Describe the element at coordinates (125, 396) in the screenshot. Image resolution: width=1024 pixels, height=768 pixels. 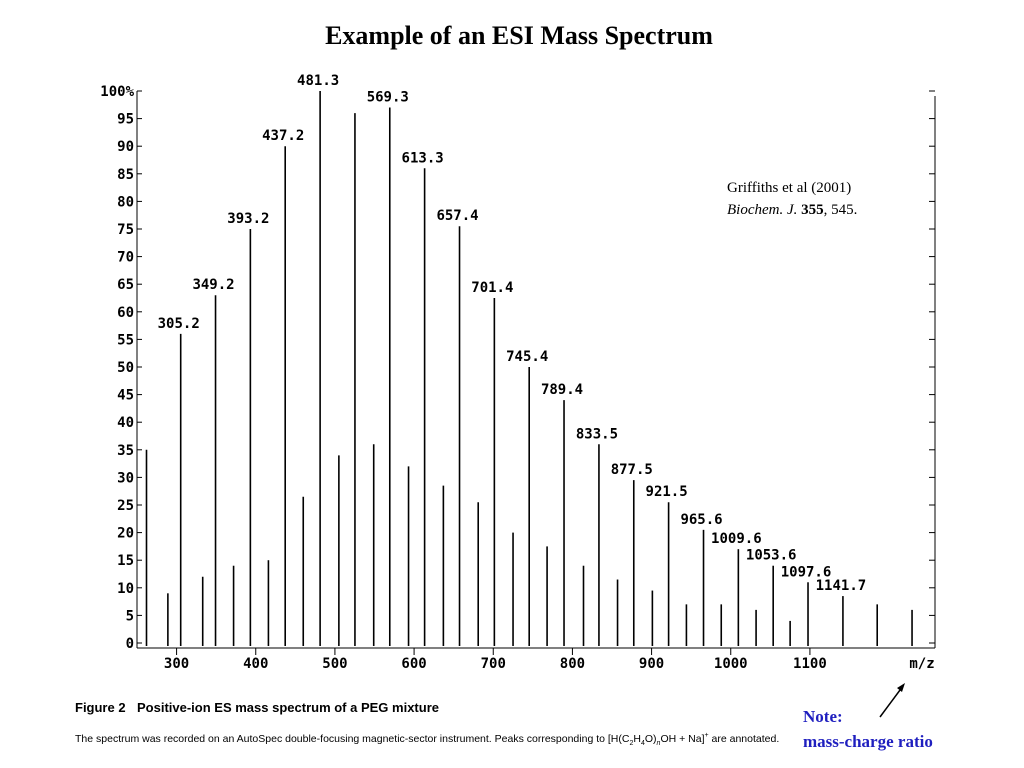
I see `y-tick-label: 45` at that location.